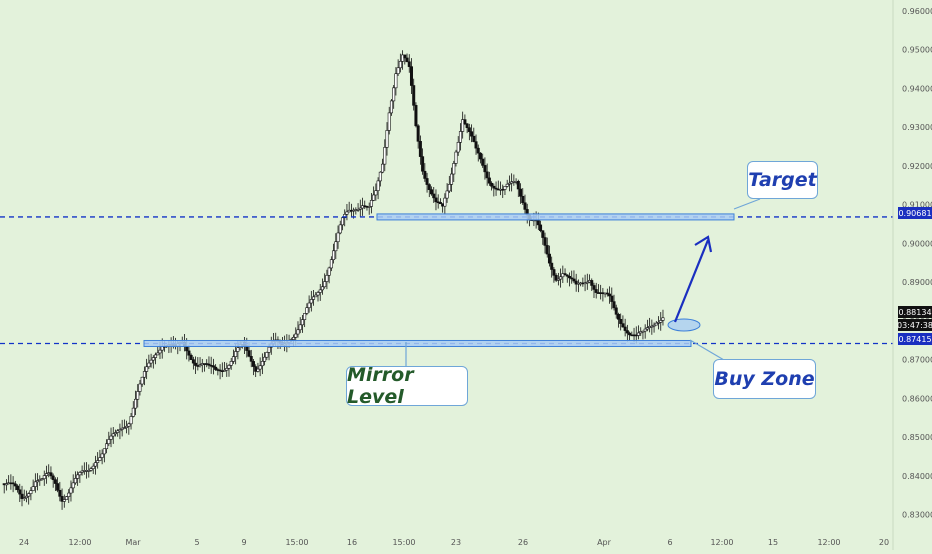 Image resolution: width=932 pixels, height=554 pixels. I want to click on time-tick-label: 16, so click(352, 542).